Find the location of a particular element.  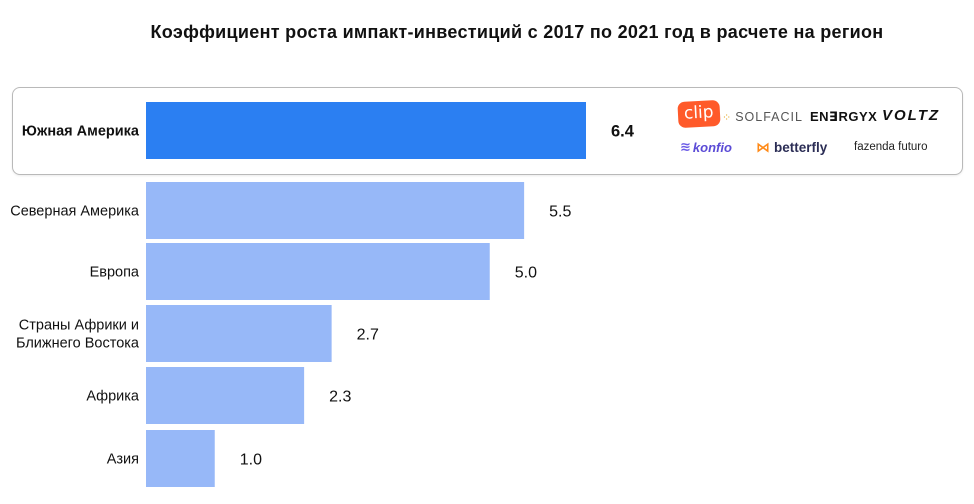

konfio-wave-icon: ≋ is located at coordinates (685, 146).